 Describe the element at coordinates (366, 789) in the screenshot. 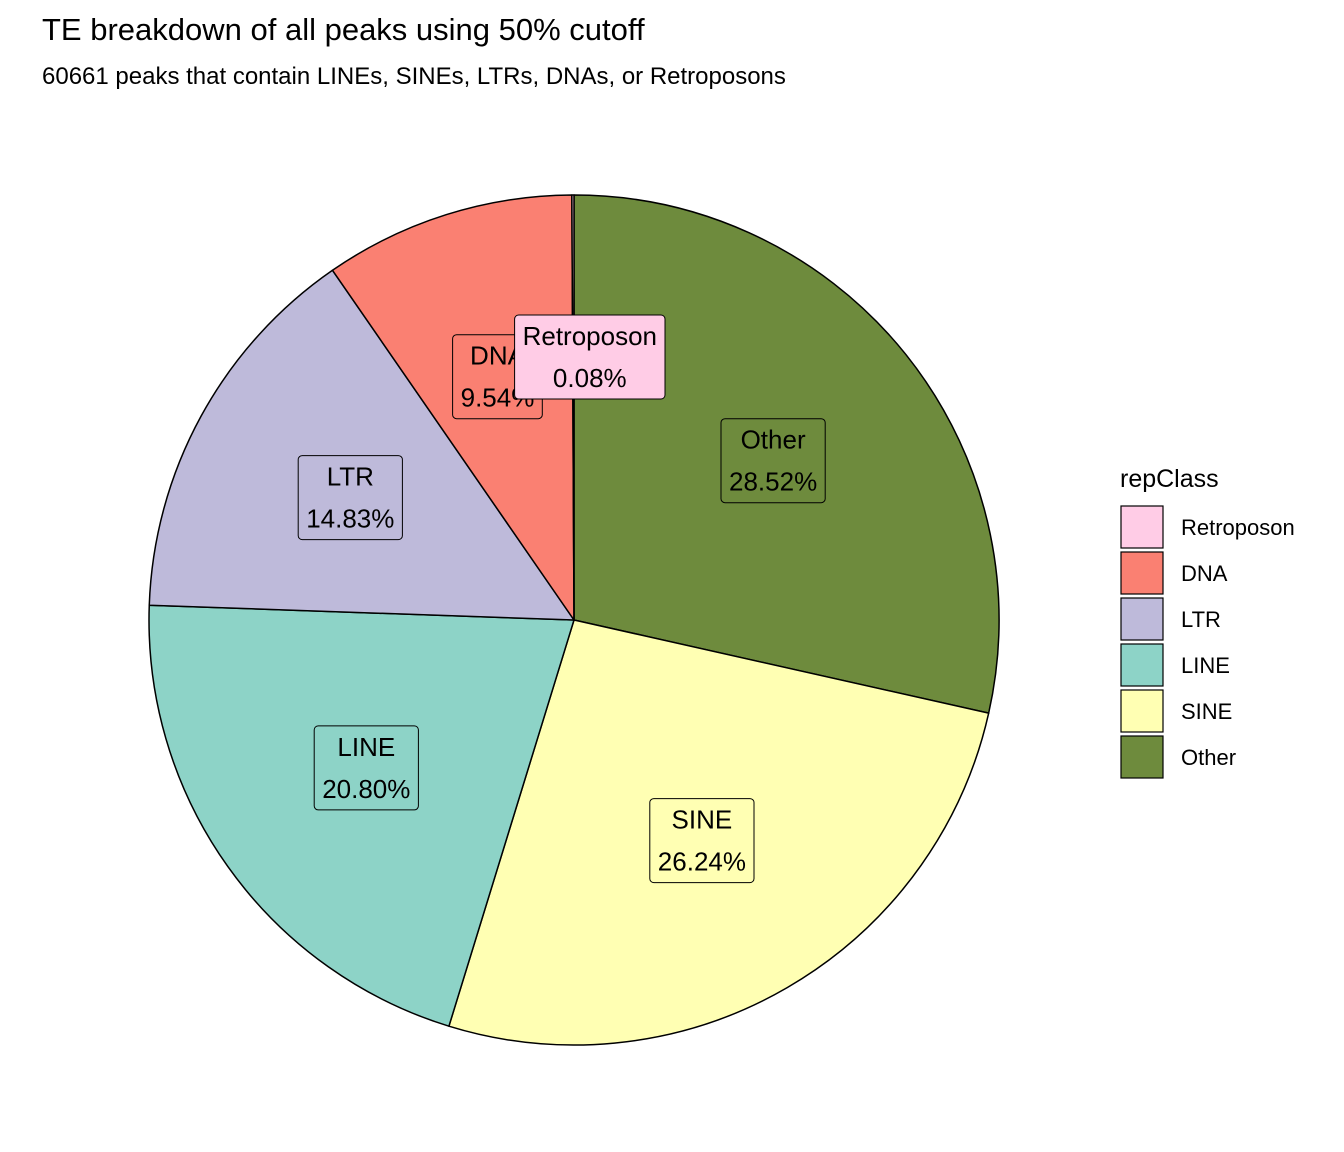

I see `slice-label-value-line: 20.80%` at that location.